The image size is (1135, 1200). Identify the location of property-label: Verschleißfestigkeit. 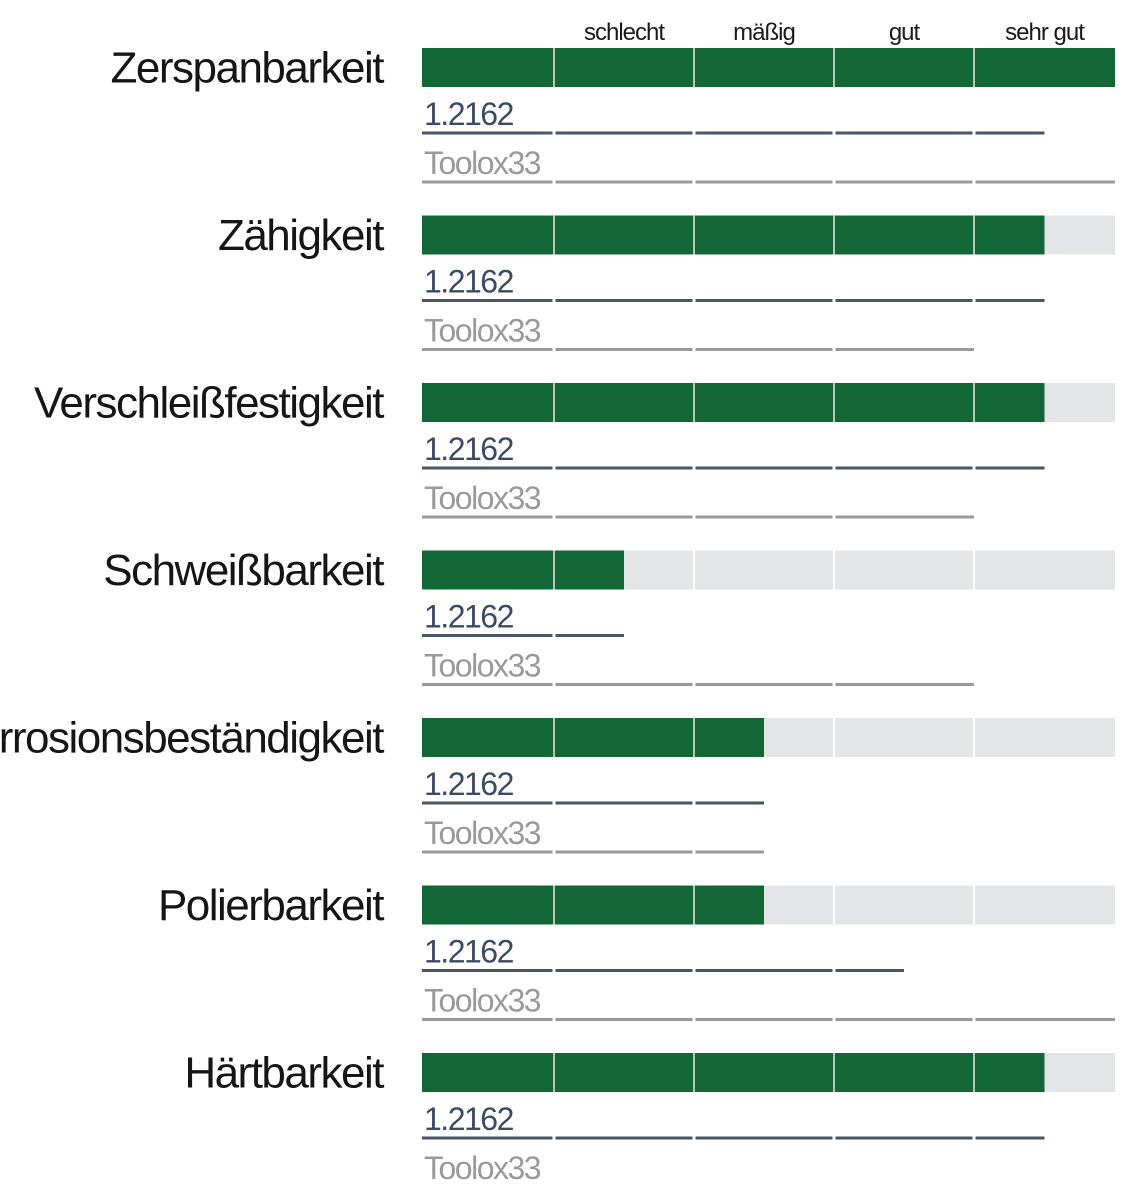
(209, 403).